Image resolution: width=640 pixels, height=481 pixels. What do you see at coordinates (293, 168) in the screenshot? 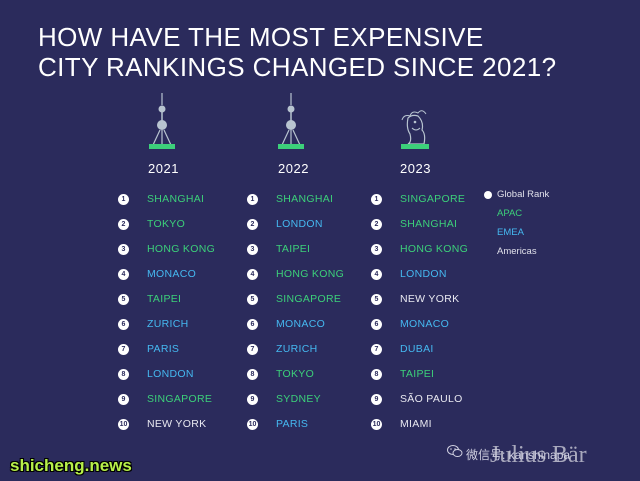
I see `year-label-2022: 2022` at bounding box center [293, 168].